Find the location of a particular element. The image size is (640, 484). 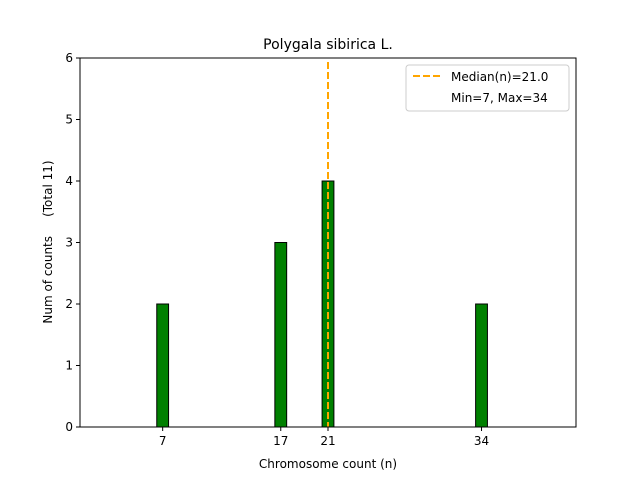

y-tick-label-2: 2 is located at coordinates (69, 304).